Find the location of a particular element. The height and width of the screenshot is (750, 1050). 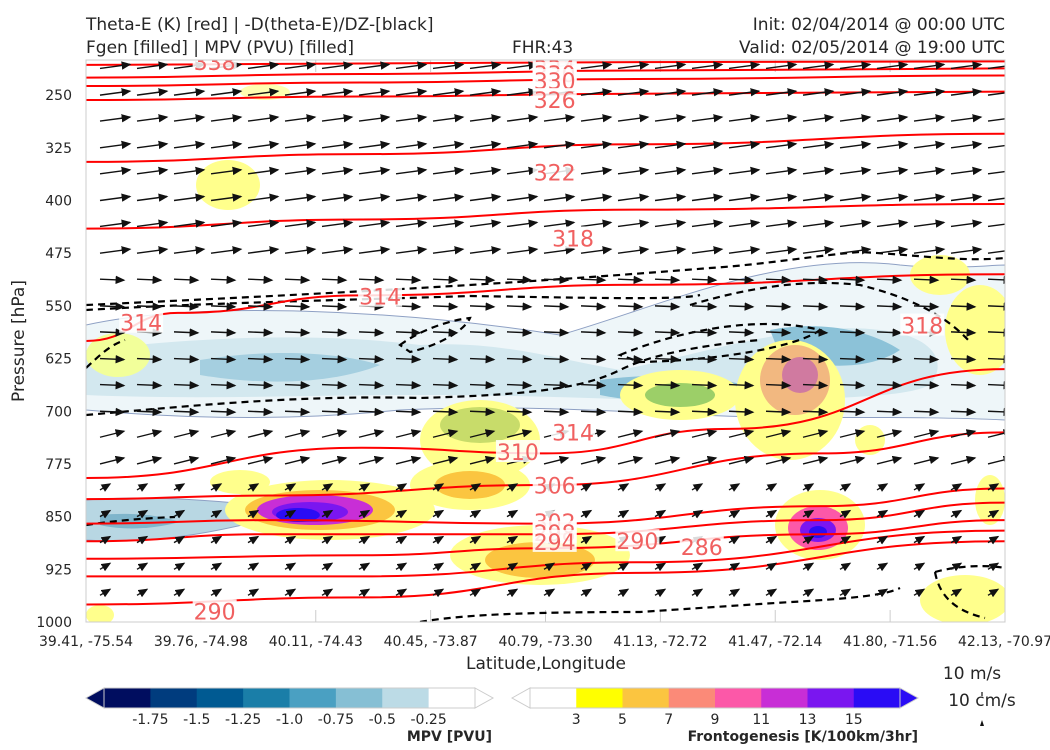

colorbar-tick: 3 is located at coordinates (576, 720).